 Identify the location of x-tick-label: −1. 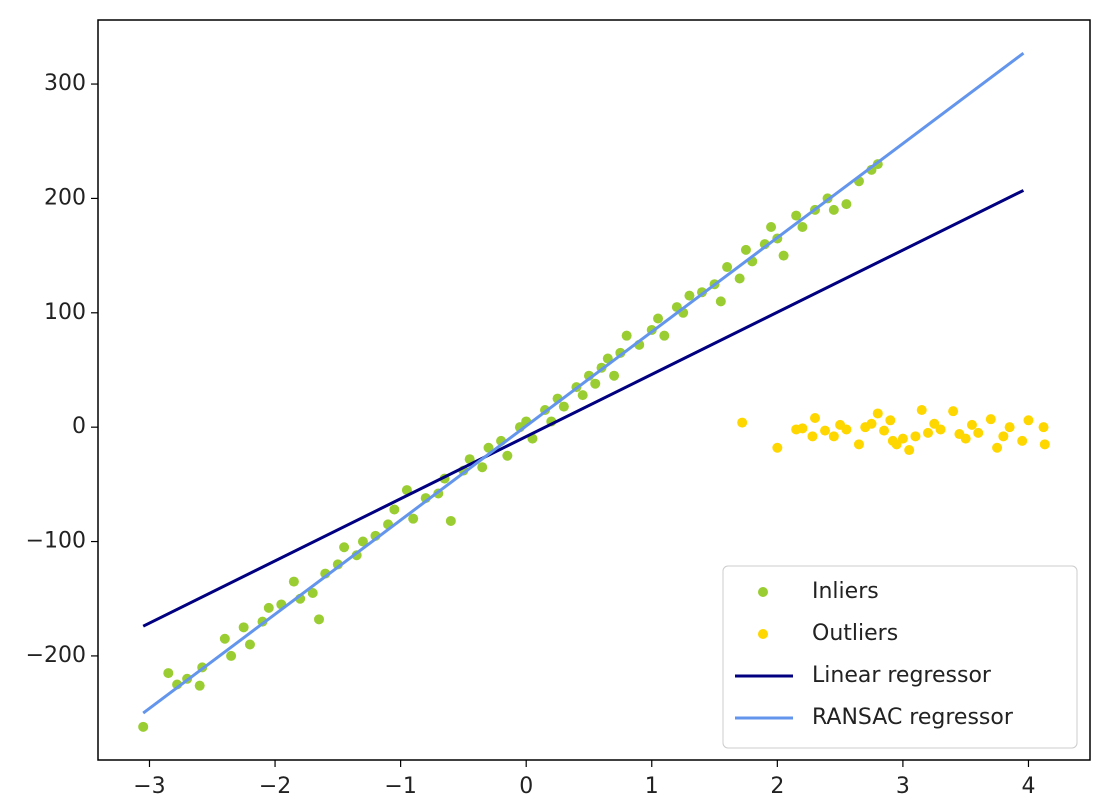
(400, 786).